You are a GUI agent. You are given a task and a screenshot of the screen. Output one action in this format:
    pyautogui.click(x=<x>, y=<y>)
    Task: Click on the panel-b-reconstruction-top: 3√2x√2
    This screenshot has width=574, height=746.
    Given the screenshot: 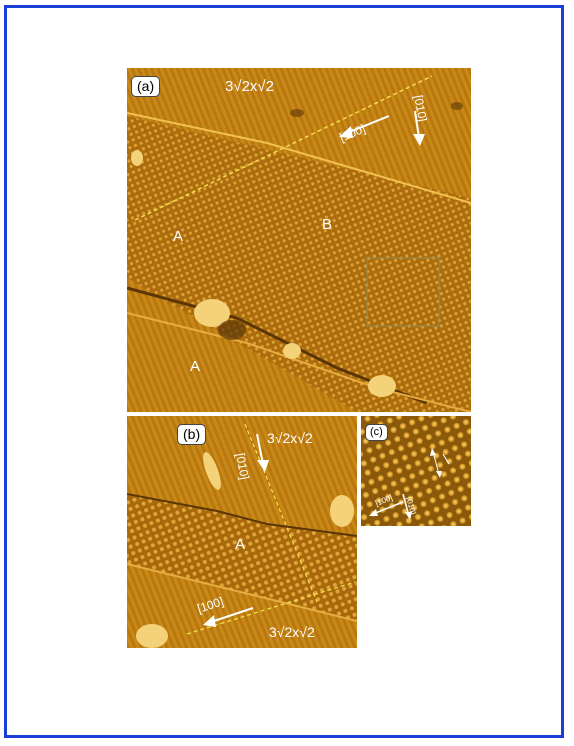 What is the action you would take?
    pyautogui.click(x=290, y=438)
    